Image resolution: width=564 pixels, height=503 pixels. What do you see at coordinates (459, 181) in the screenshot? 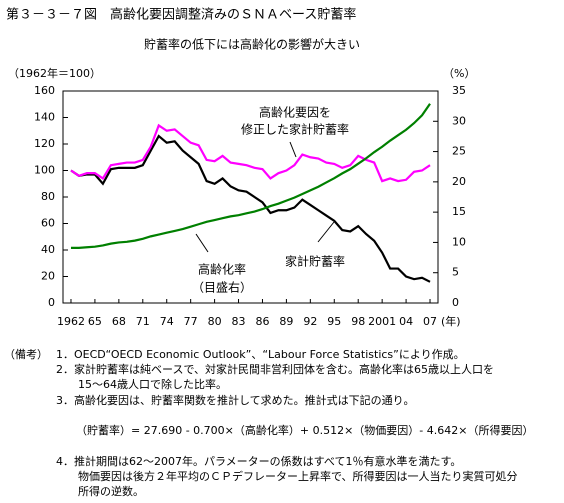
I see `y2-tick-label: 20` at bounding box center [459, 181].